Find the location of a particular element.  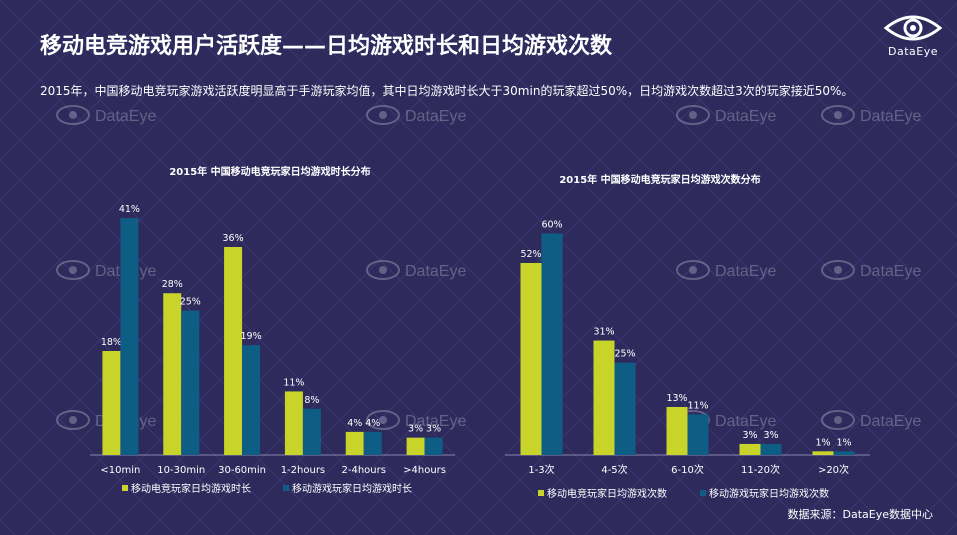

data-label: 8% is located at coordinates (311, 400).